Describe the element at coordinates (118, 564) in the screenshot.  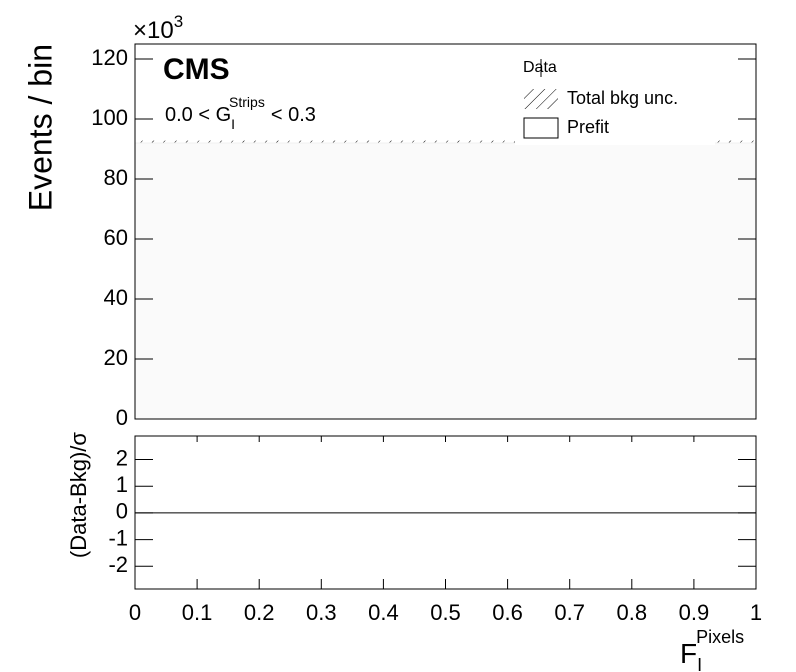
I see `y-tick-label: -2` at that location.